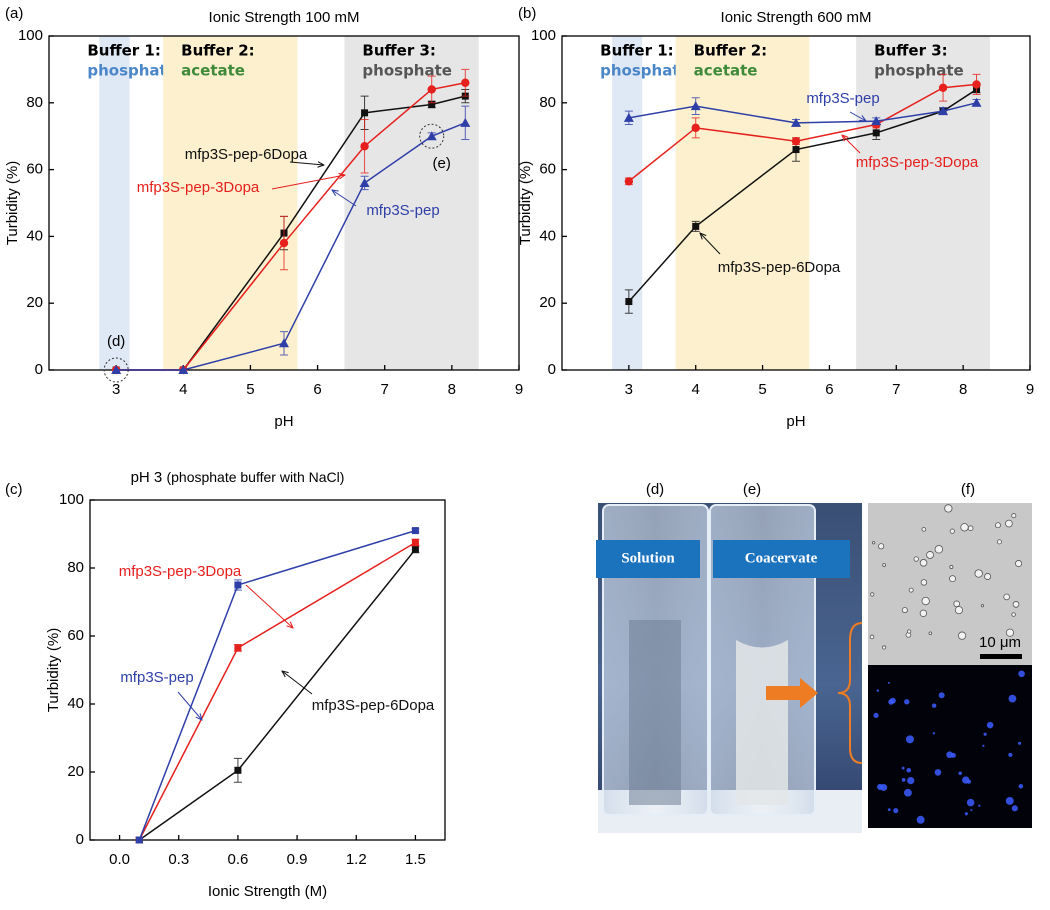 Image resolution: width=1050 pixels, height=910 pixels. I want to click on buffer-label: Buffer 1:, so click(637, 51).